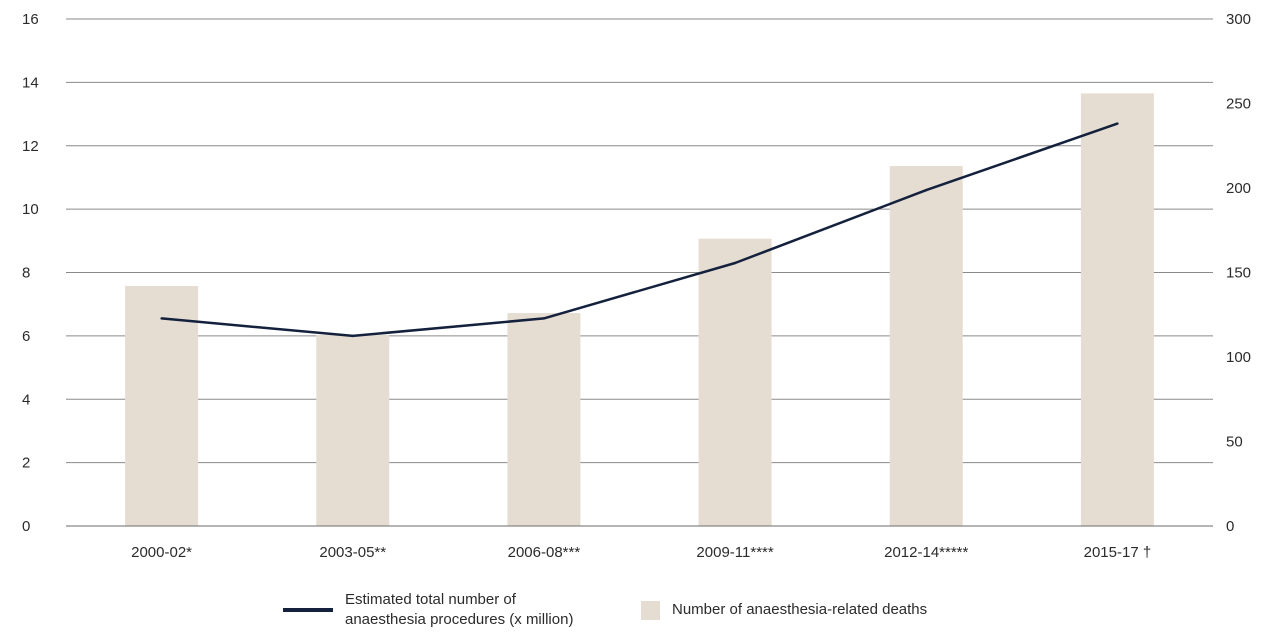 The image size is (1262, 634). What do you see at coordinates (30, 82) in the screenshot?
I see `y-left-tick-label: 14` at bounding box center [30, 82].